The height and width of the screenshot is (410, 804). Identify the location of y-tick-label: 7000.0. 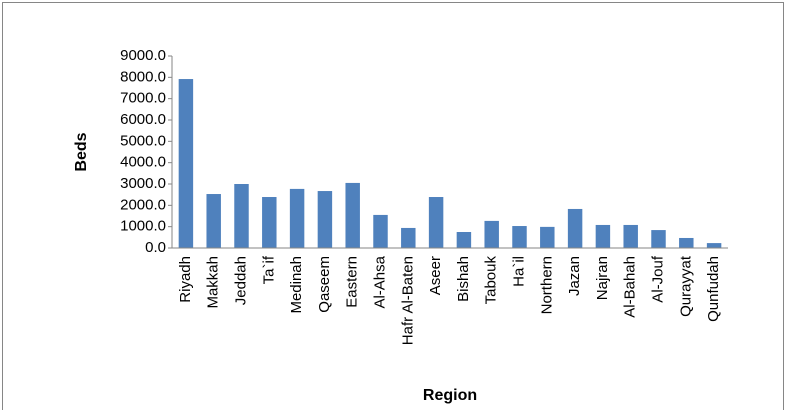
(143, 98).